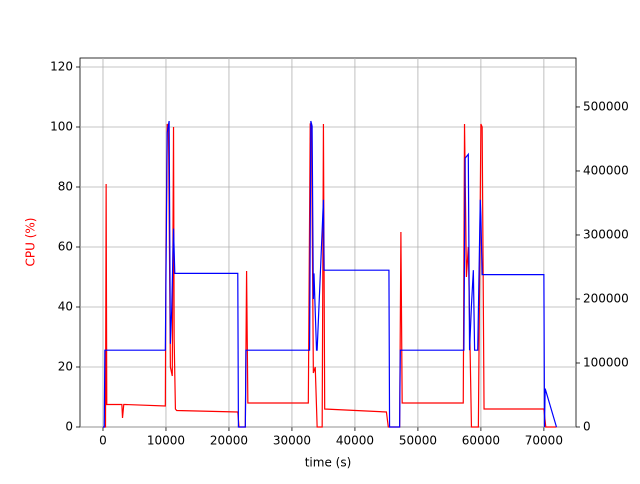  I want to click on y-tick-label: 80, so click(65, 187).